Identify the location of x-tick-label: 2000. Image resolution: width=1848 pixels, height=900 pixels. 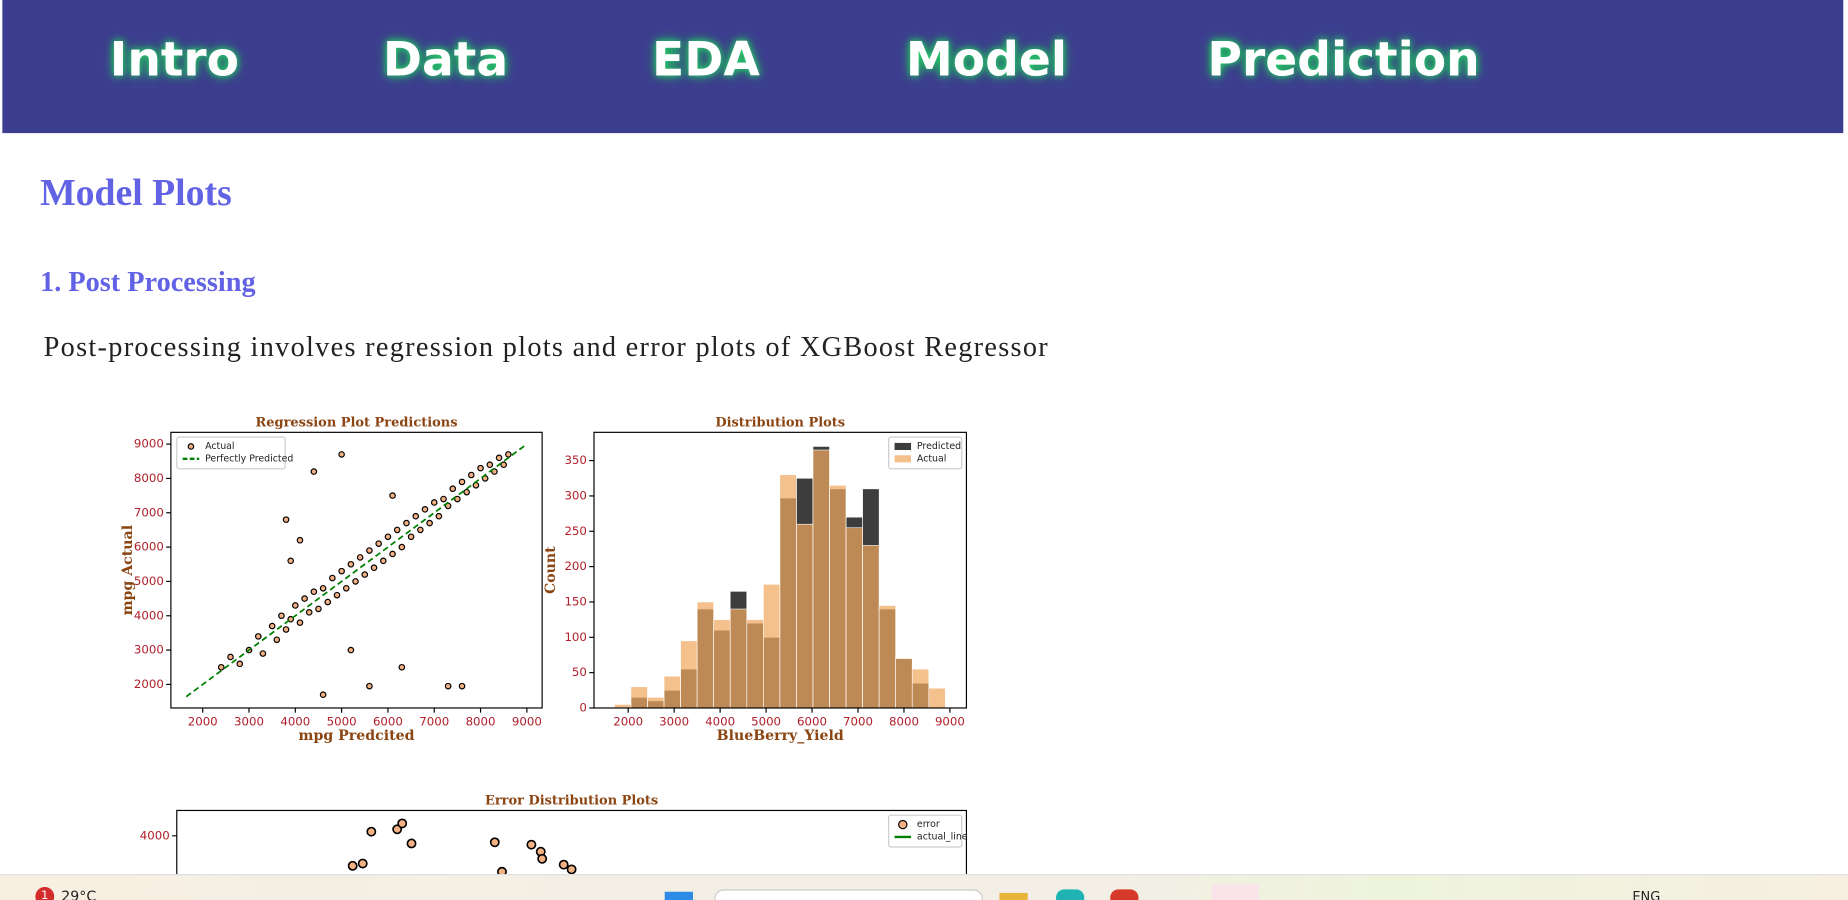
(628, 722).